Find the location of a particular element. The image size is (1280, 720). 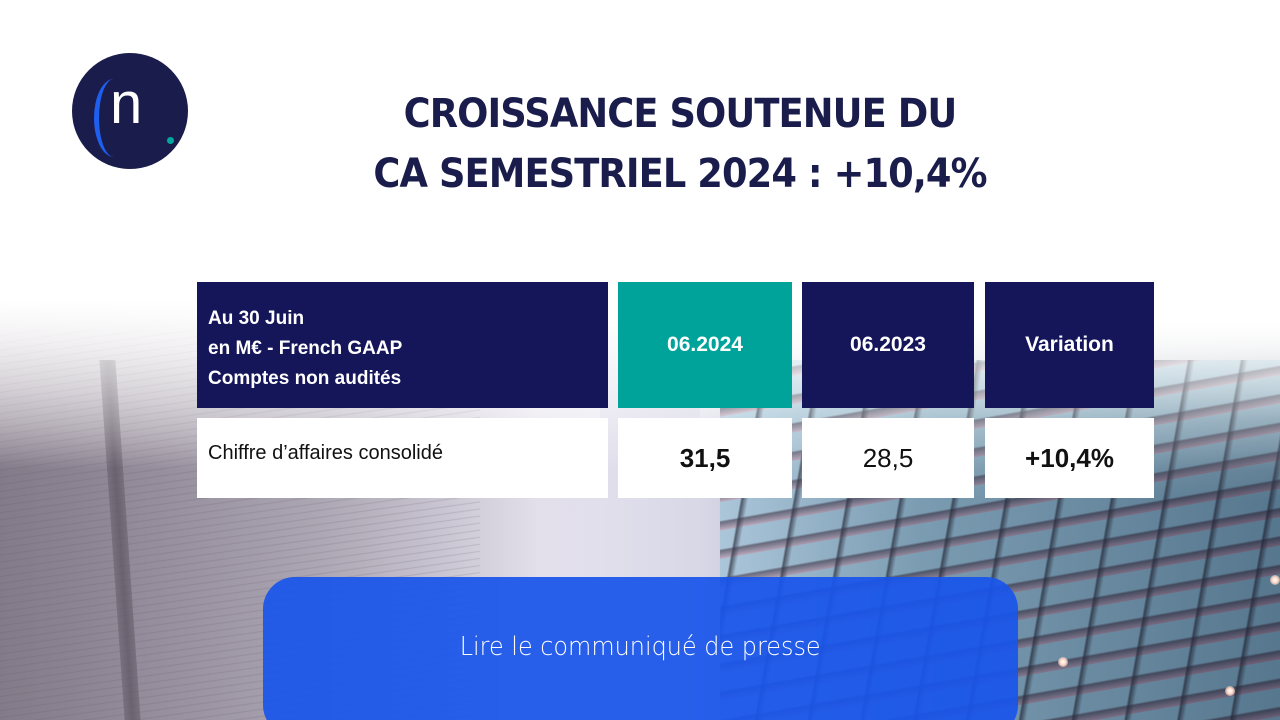

title-line-1: CROISSANCE SOUTENUE DU is located at coordinates (680, 114).